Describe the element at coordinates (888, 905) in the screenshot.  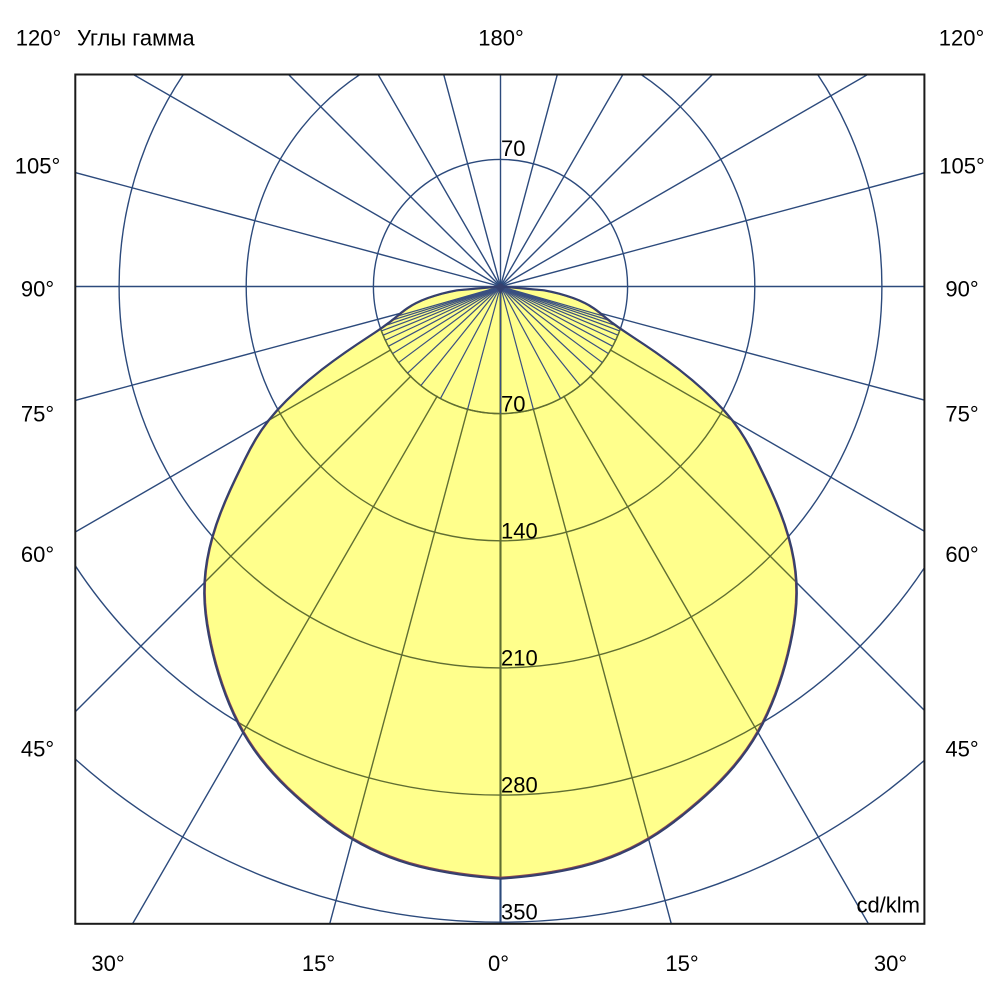
I see `svg-text: cd/klm` at that location.